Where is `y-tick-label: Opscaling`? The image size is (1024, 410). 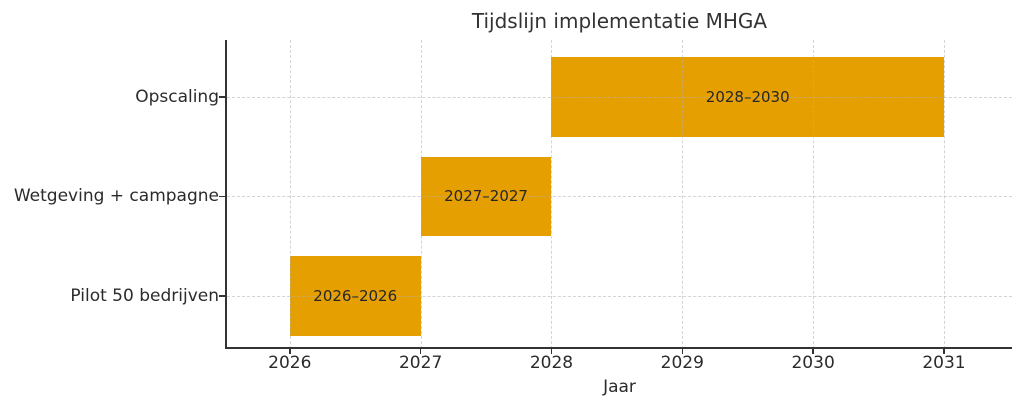
y-tick-label: Opscaling is located at coordinates (177, 96).